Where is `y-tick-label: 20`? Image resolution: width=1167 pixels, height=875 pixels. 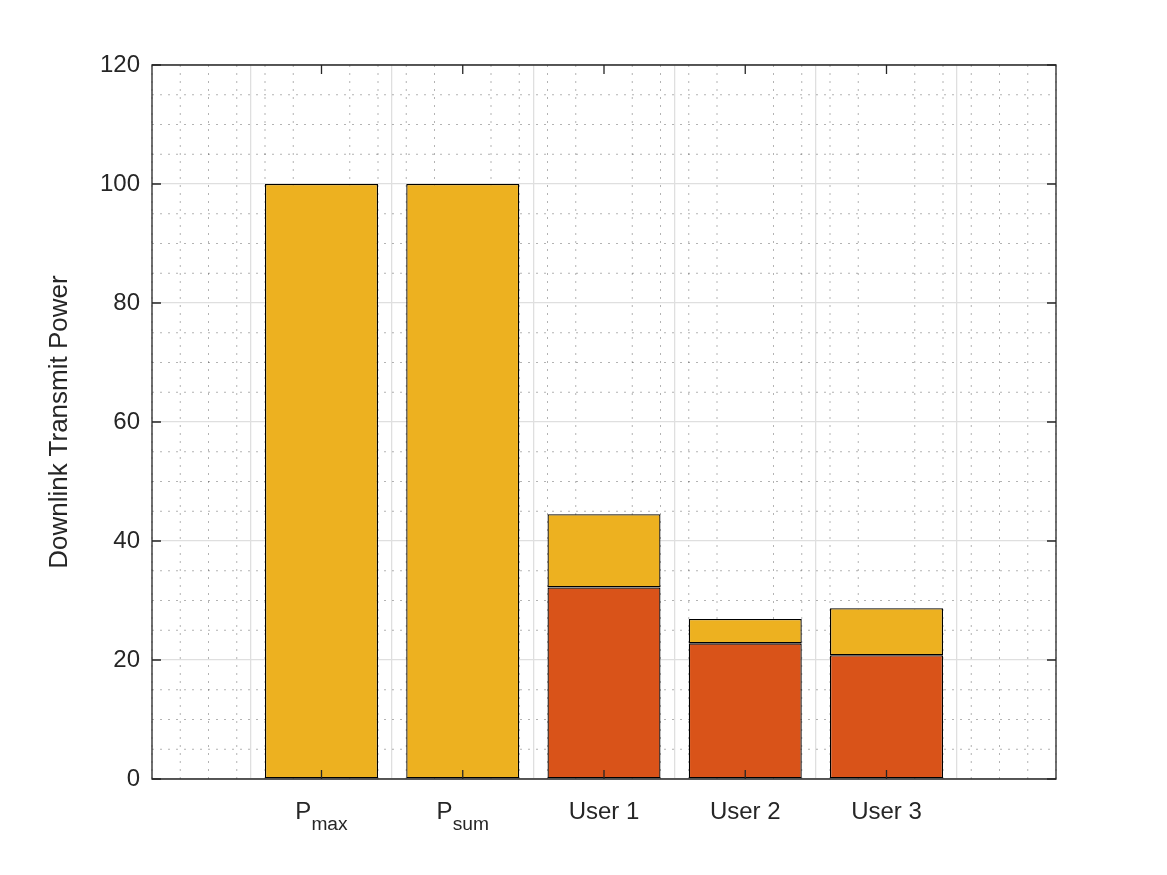 y-tick-label: 20 is located at coordinates (126, 658).